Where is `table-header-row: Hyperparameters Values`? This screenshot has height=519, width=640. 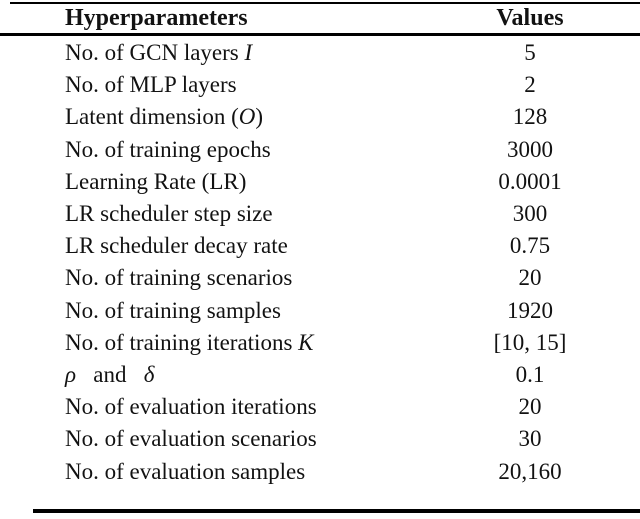 table-header-row: Hyperparameters Values is located at coordinates (320, 18).